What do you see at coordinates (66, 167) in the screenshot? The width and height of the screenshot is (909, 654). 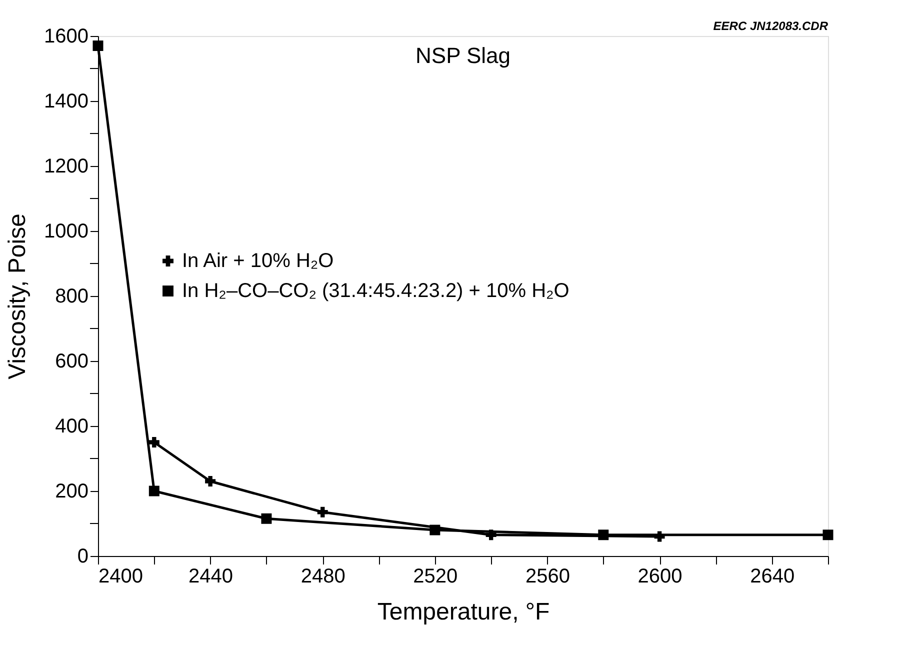 I see `y-tick-label: 1200` at bounding box center [66, 167].